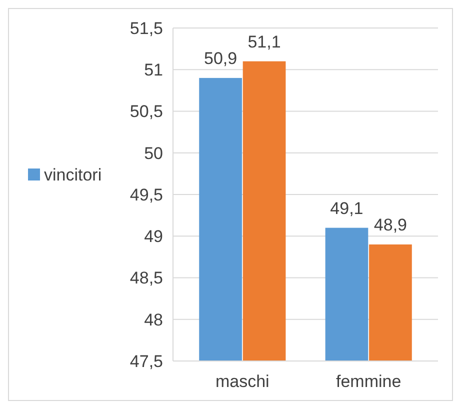 Image resolution: width=461 pixels, height=409 pixels. What do you see at coordinates (73, 174) in the screenshot?
I see `legend-label: vincitori` at bounding box center [73, 174].